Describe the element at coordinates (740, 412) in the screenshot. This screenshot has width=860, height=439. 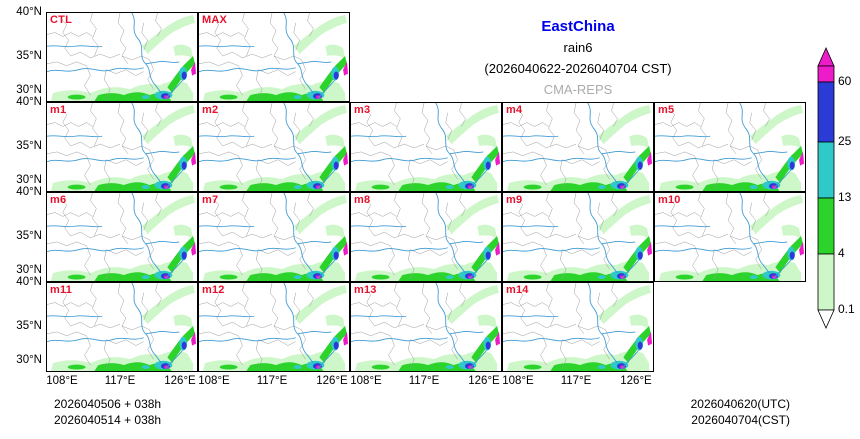
I see `valid-time-block: 2026040620(UTC) 2026040704(CST)` at that location.